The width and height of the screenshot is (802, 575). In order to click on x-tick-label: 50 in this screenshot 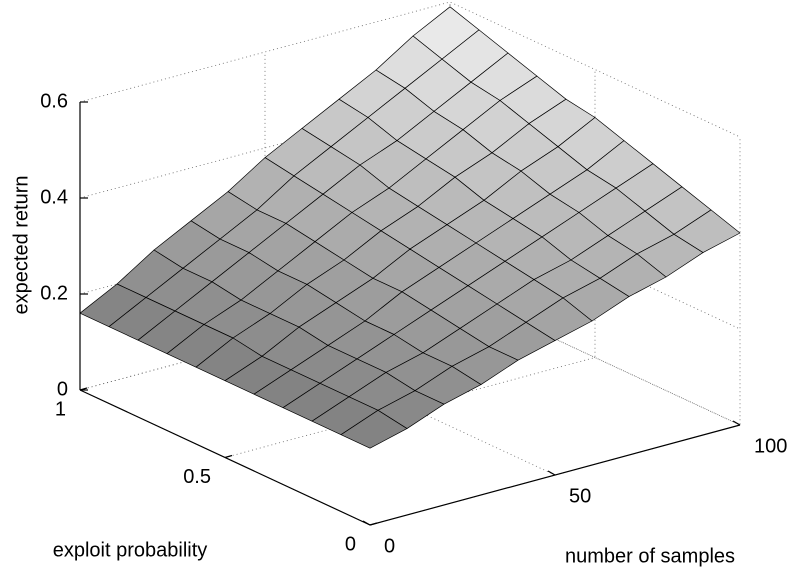, I will do `click(580, 496)`.